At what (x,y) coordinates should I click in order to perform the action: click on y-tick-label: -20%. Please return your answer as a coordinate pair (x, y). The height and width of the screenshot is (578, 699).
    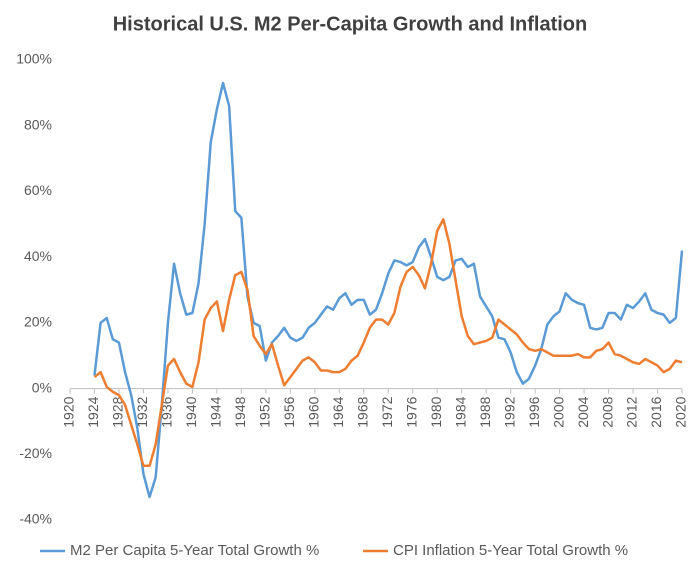
    Looking at the image, I should click on (35, 453).